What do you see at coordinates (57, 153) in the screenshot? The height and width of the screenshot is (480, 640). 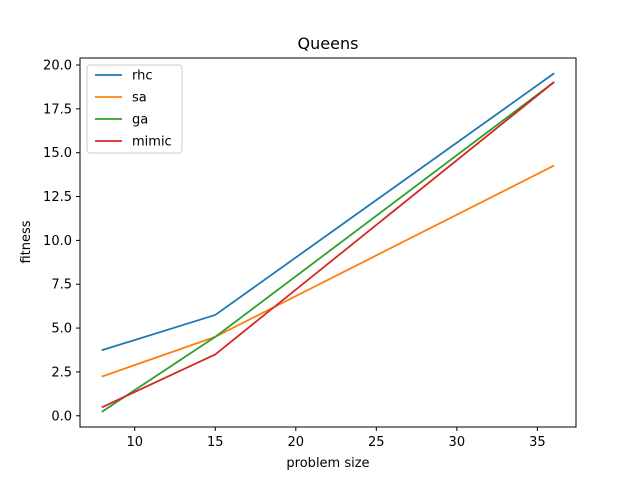 I see `y-tick-label: 15.0` at bounding box center [57, 153].